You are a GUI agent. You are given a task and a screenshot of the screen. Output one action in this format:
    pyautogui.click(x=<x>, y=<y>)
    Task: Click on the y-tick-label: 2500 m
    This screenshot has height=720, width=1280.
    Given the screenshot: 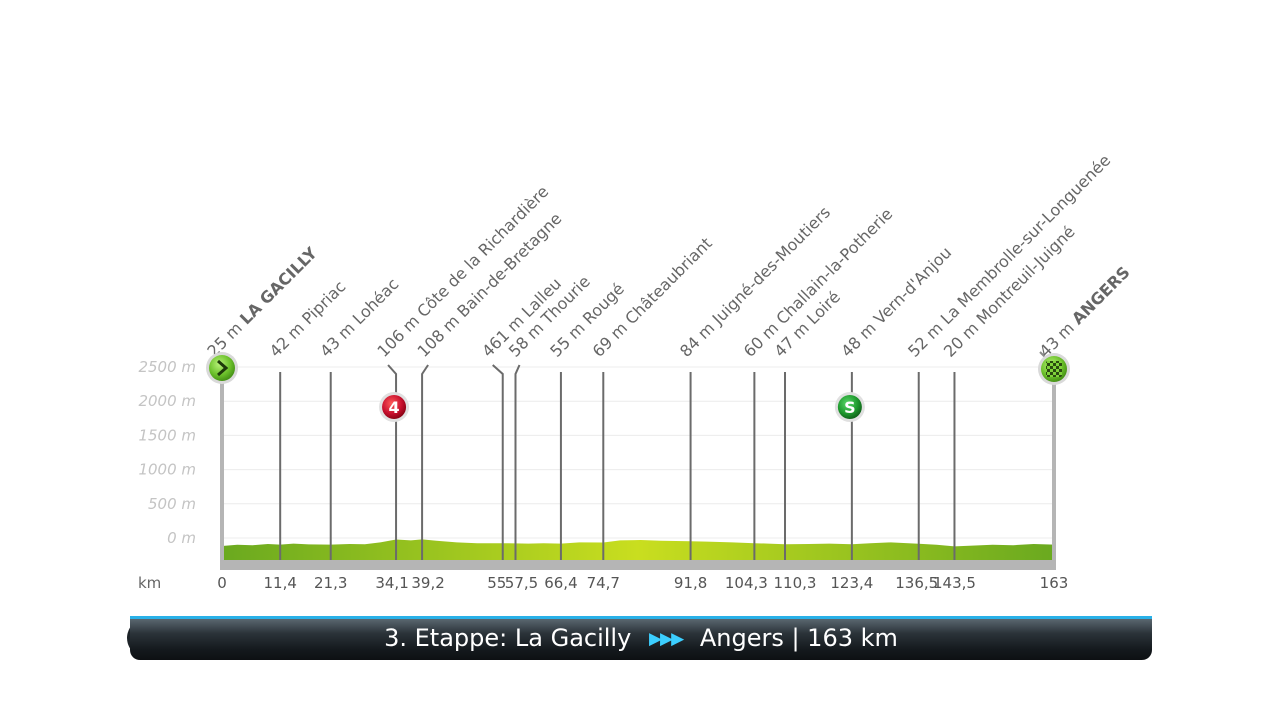 What is the action you would take?
    pyautogui.click(x=167, y=367)
    